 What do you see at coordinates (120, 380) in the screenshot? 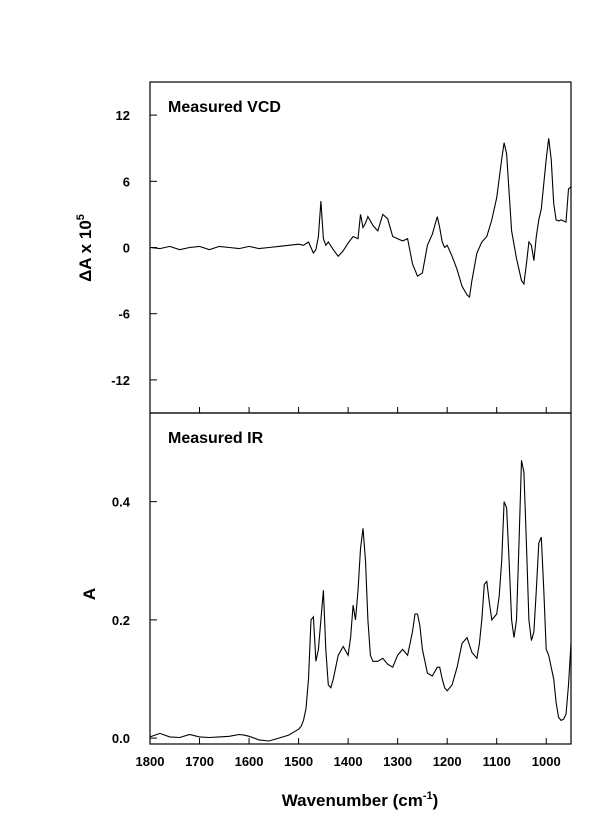
I see `vcd-y-tick-label: -12` at bounding box center [120, 380].